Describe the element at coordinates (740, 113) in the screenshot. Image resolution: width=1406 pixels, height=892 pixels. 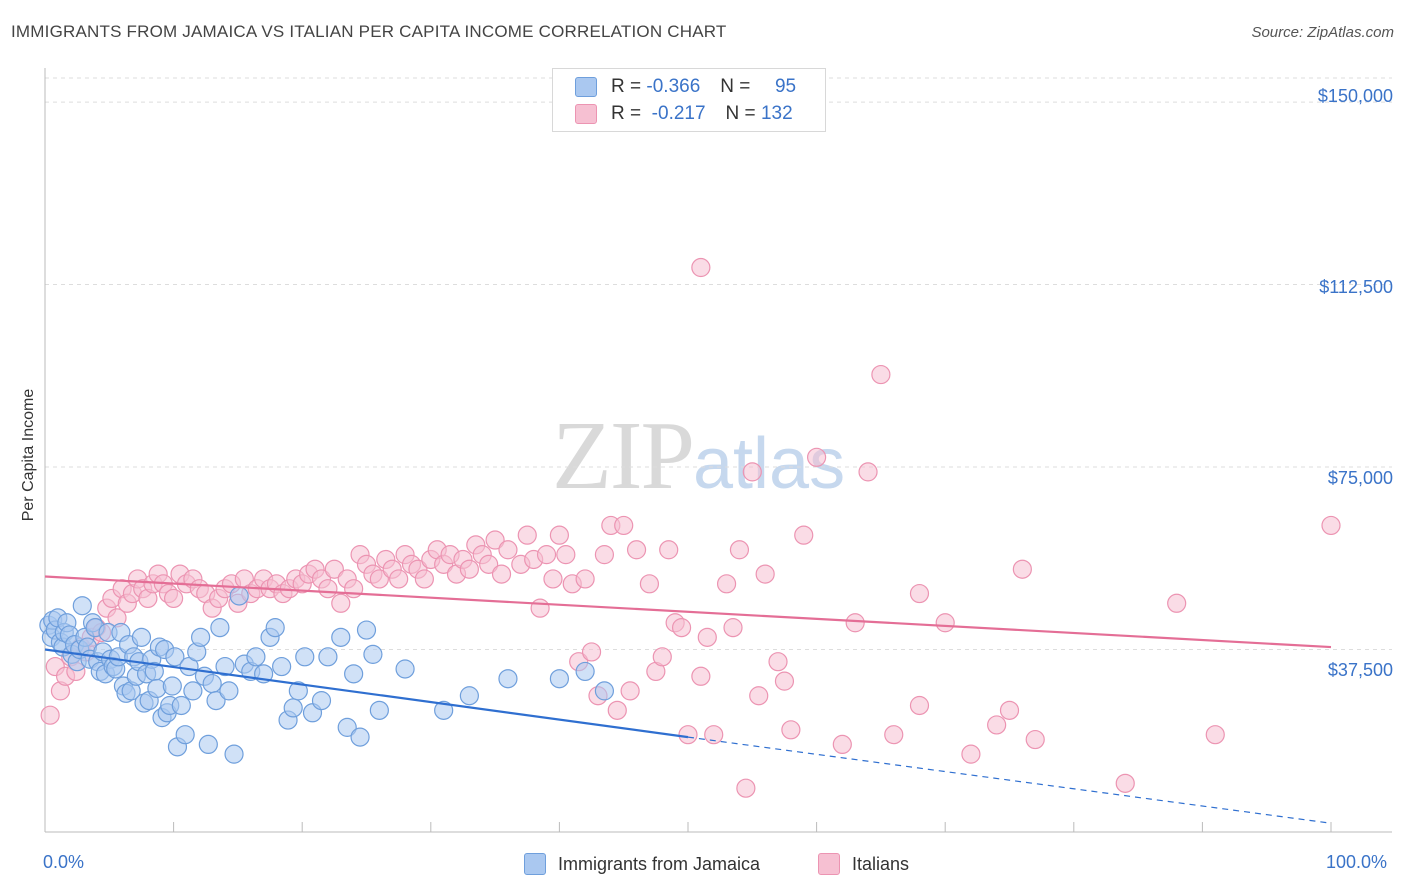
I see `legend-n-label: N =` at that location.